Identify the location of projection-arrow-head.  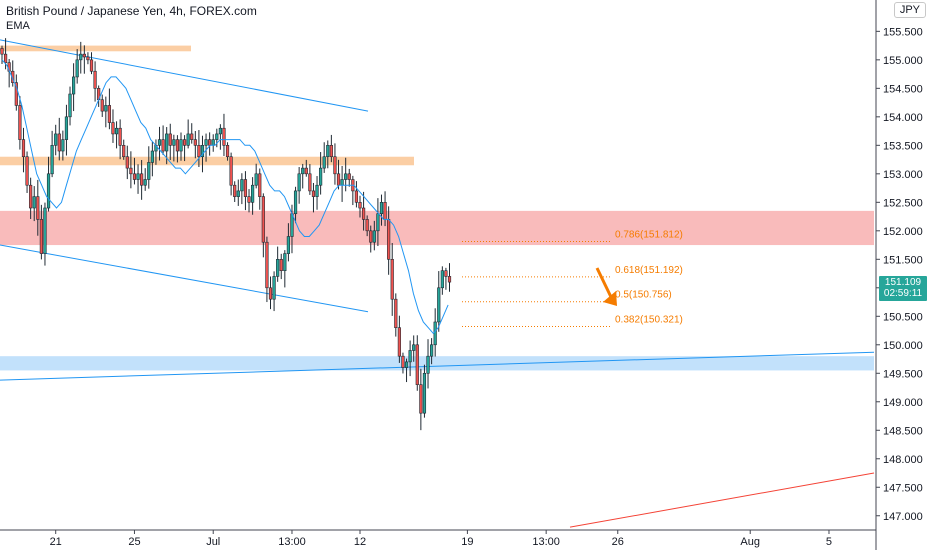
(610, 298).